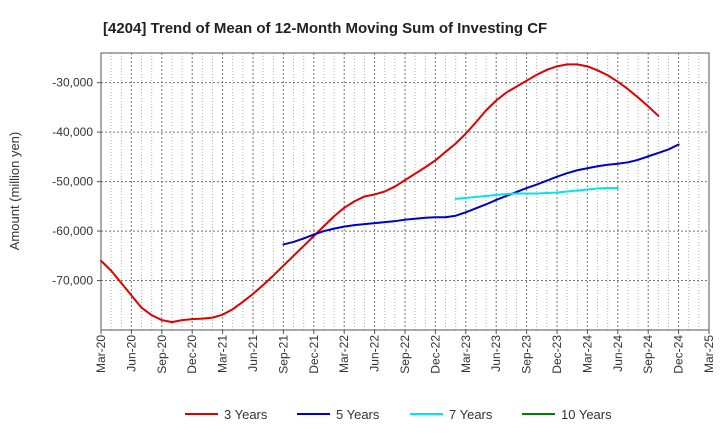  What do you see at coordinates (162, 354) in the screenshot?
I see `x-tick-label: Sep-20` at bounding box center [162, 354].